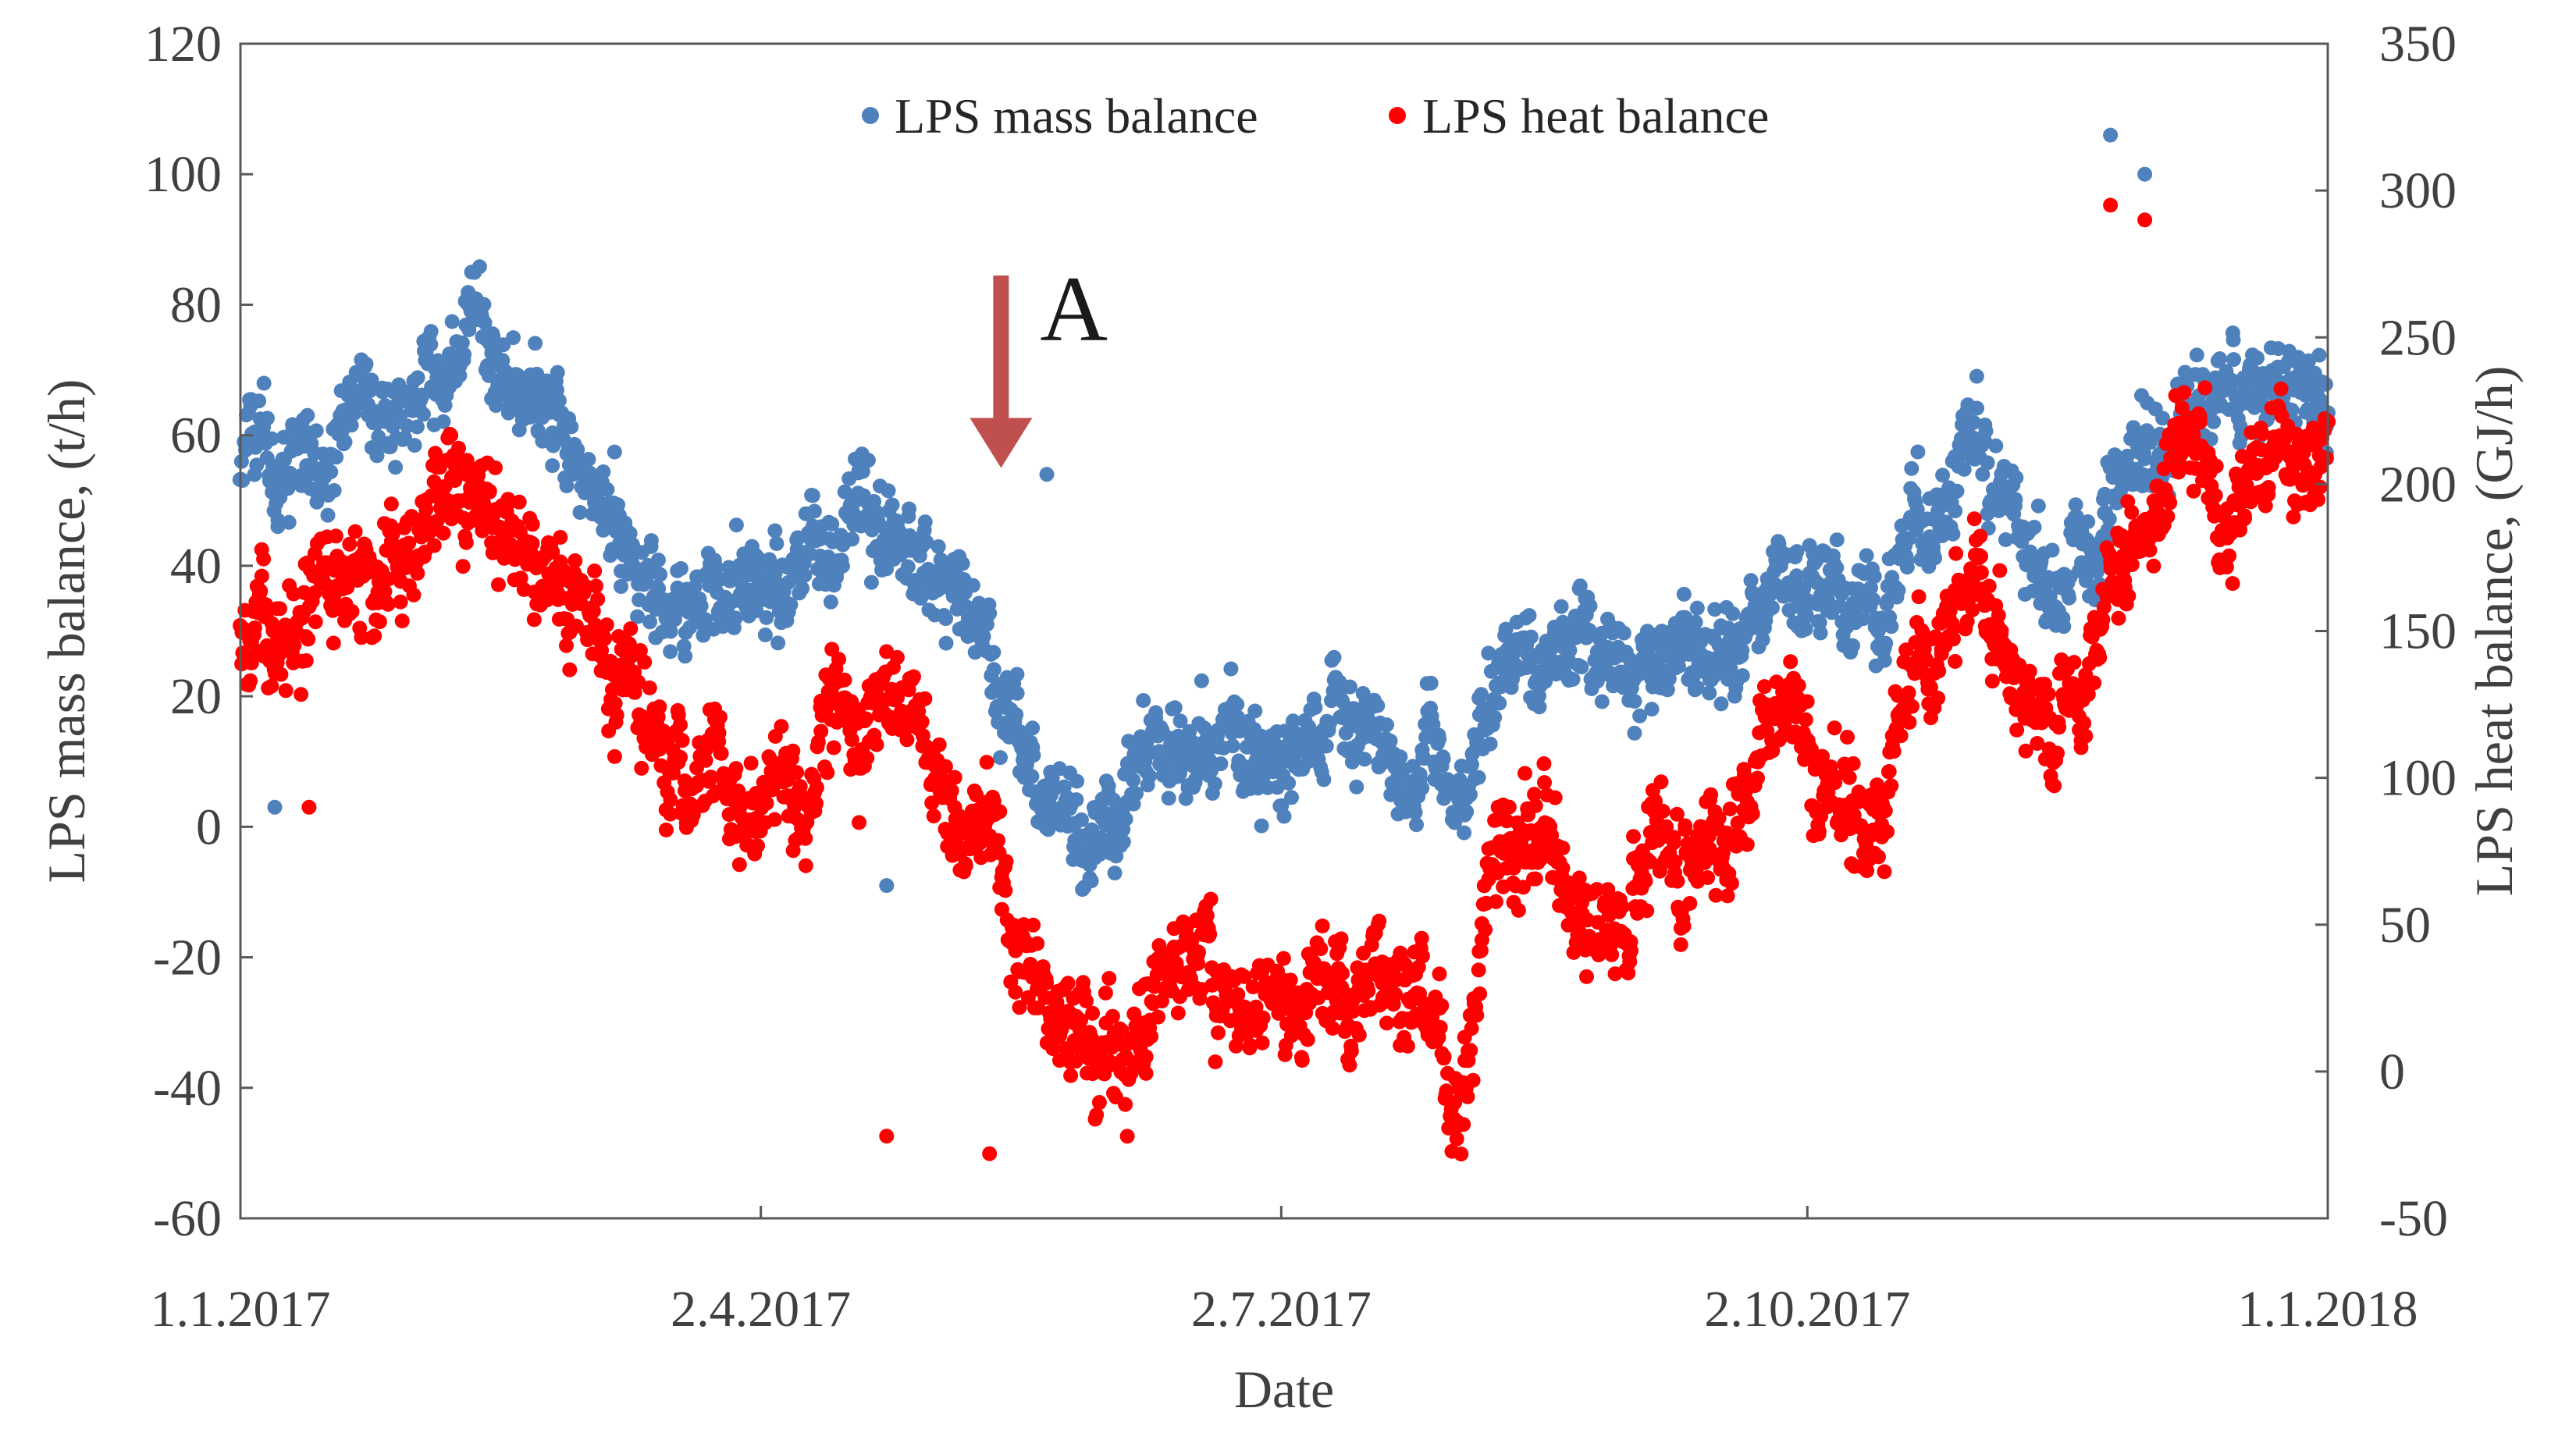  Describe the element at coordinates (2494, 631) in the screenshot. I see `right-y-axis-title: LPS heat balance, (GJ/h)` at that location.